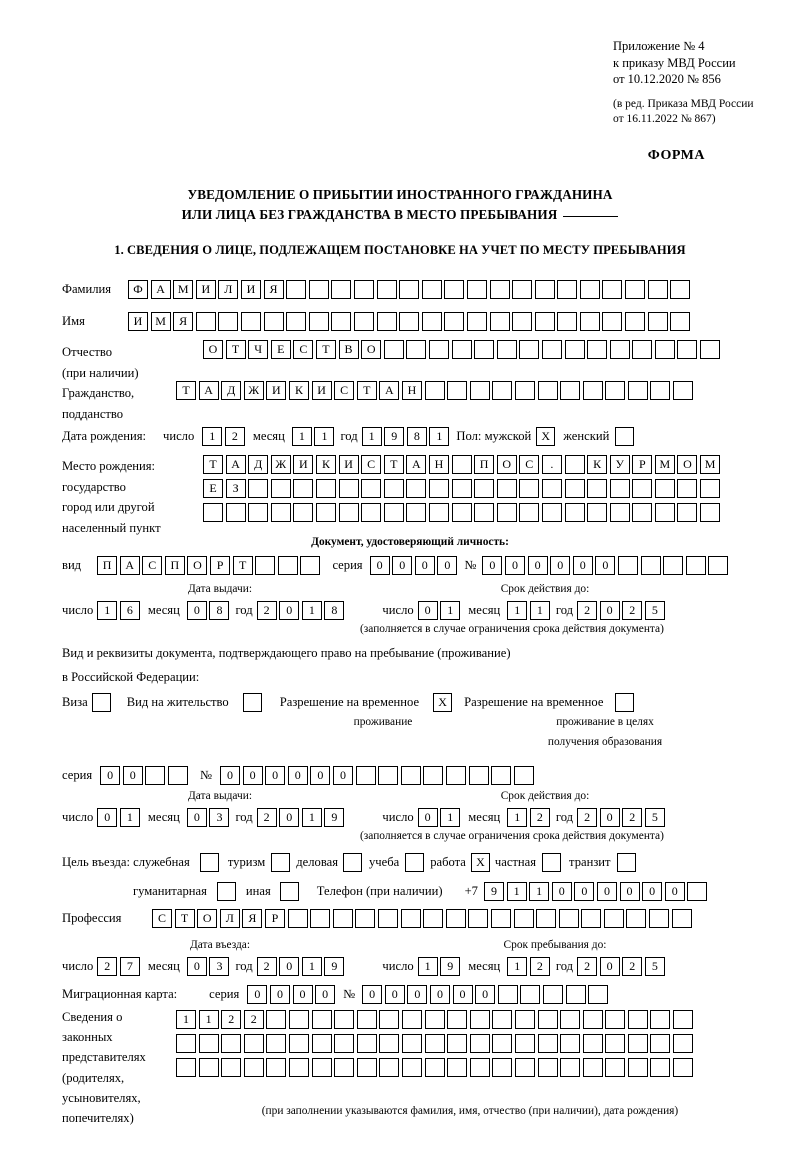 The height and width of the screenshot is (1163, 800). I want to click on char-box: Н, so click(438, 464).